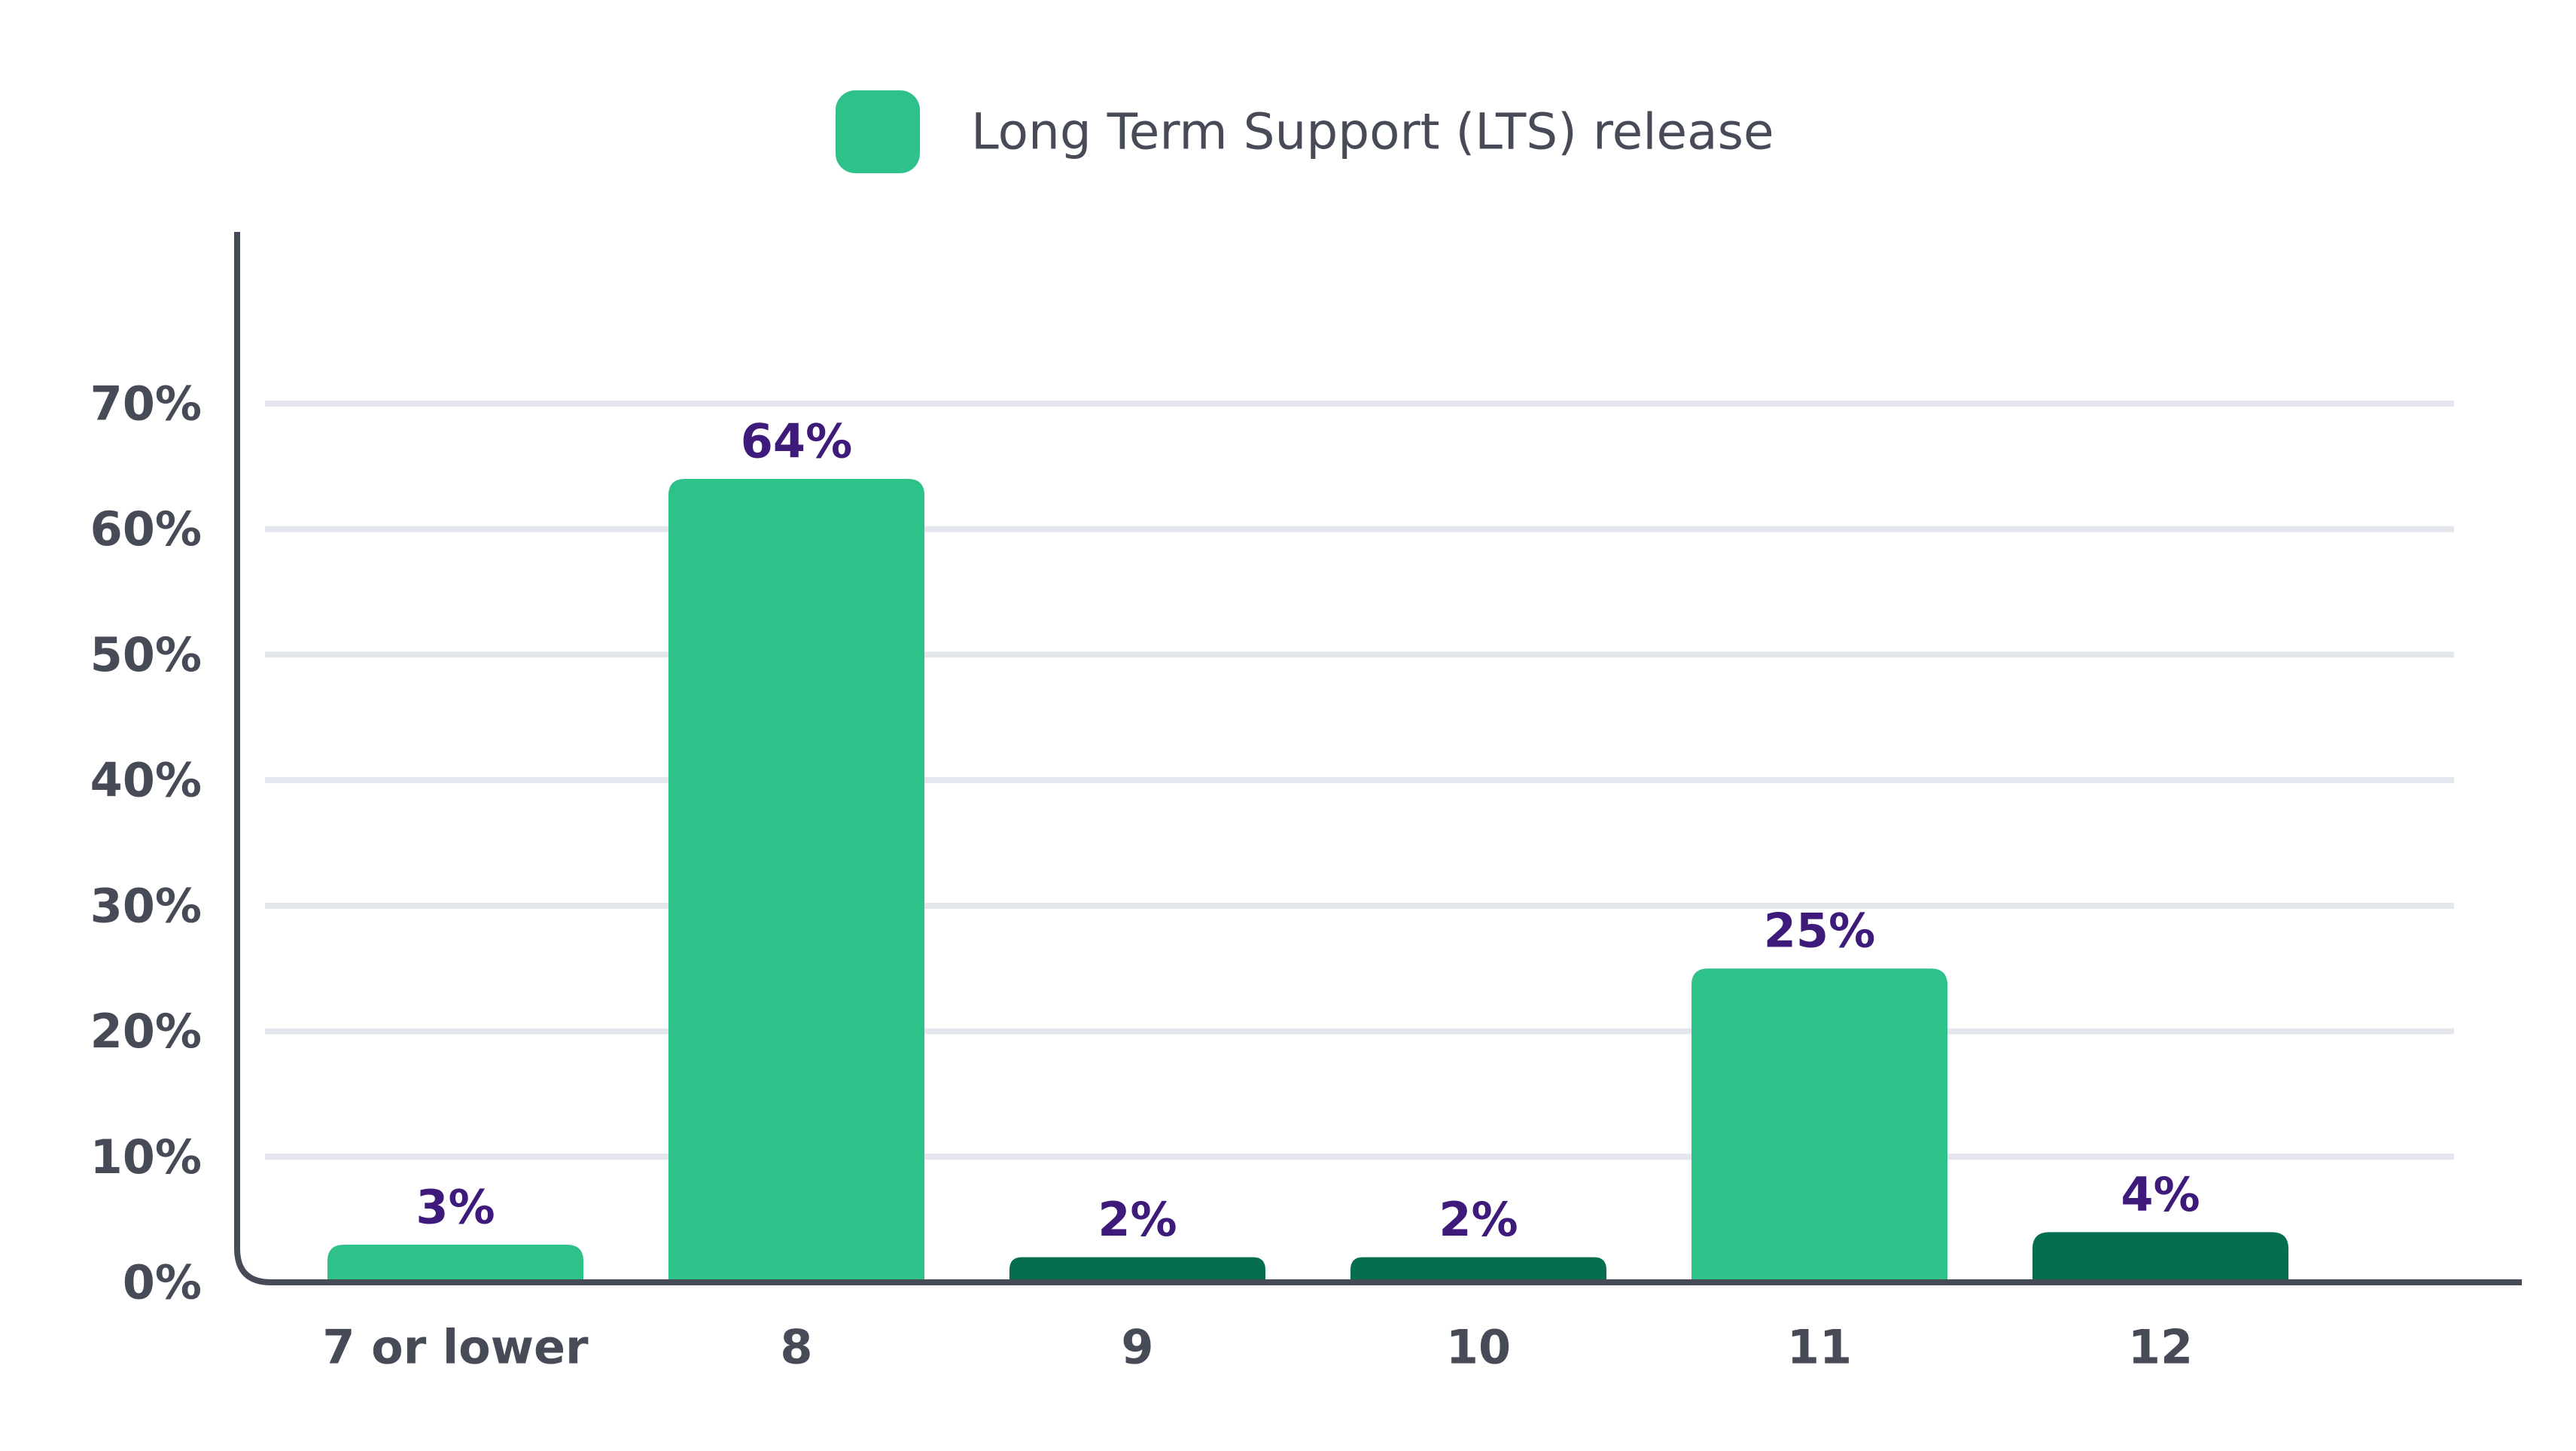  I want to click on y-tick-label: 10%, so click(146, 1156).